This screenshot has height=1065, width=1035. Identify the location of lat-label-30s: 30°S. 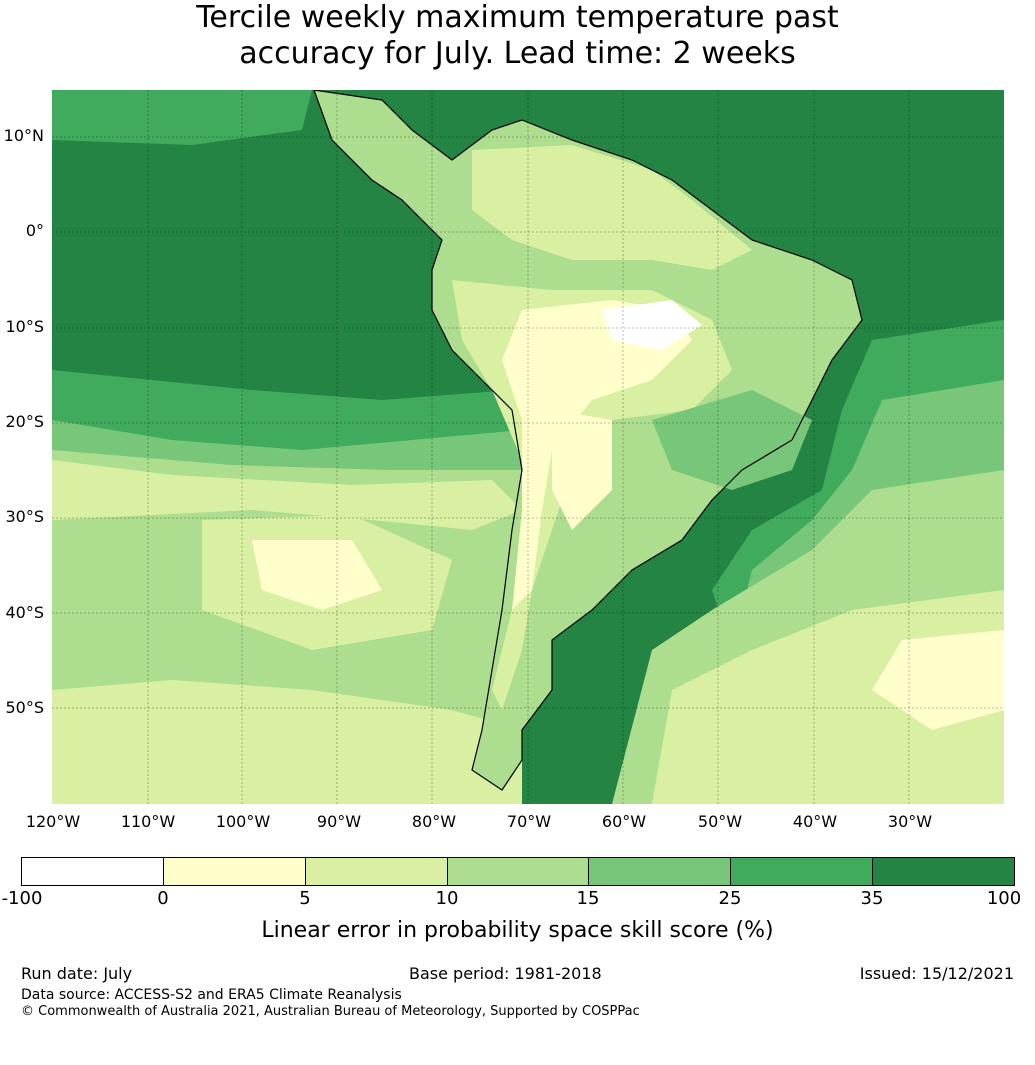
(24, 516).